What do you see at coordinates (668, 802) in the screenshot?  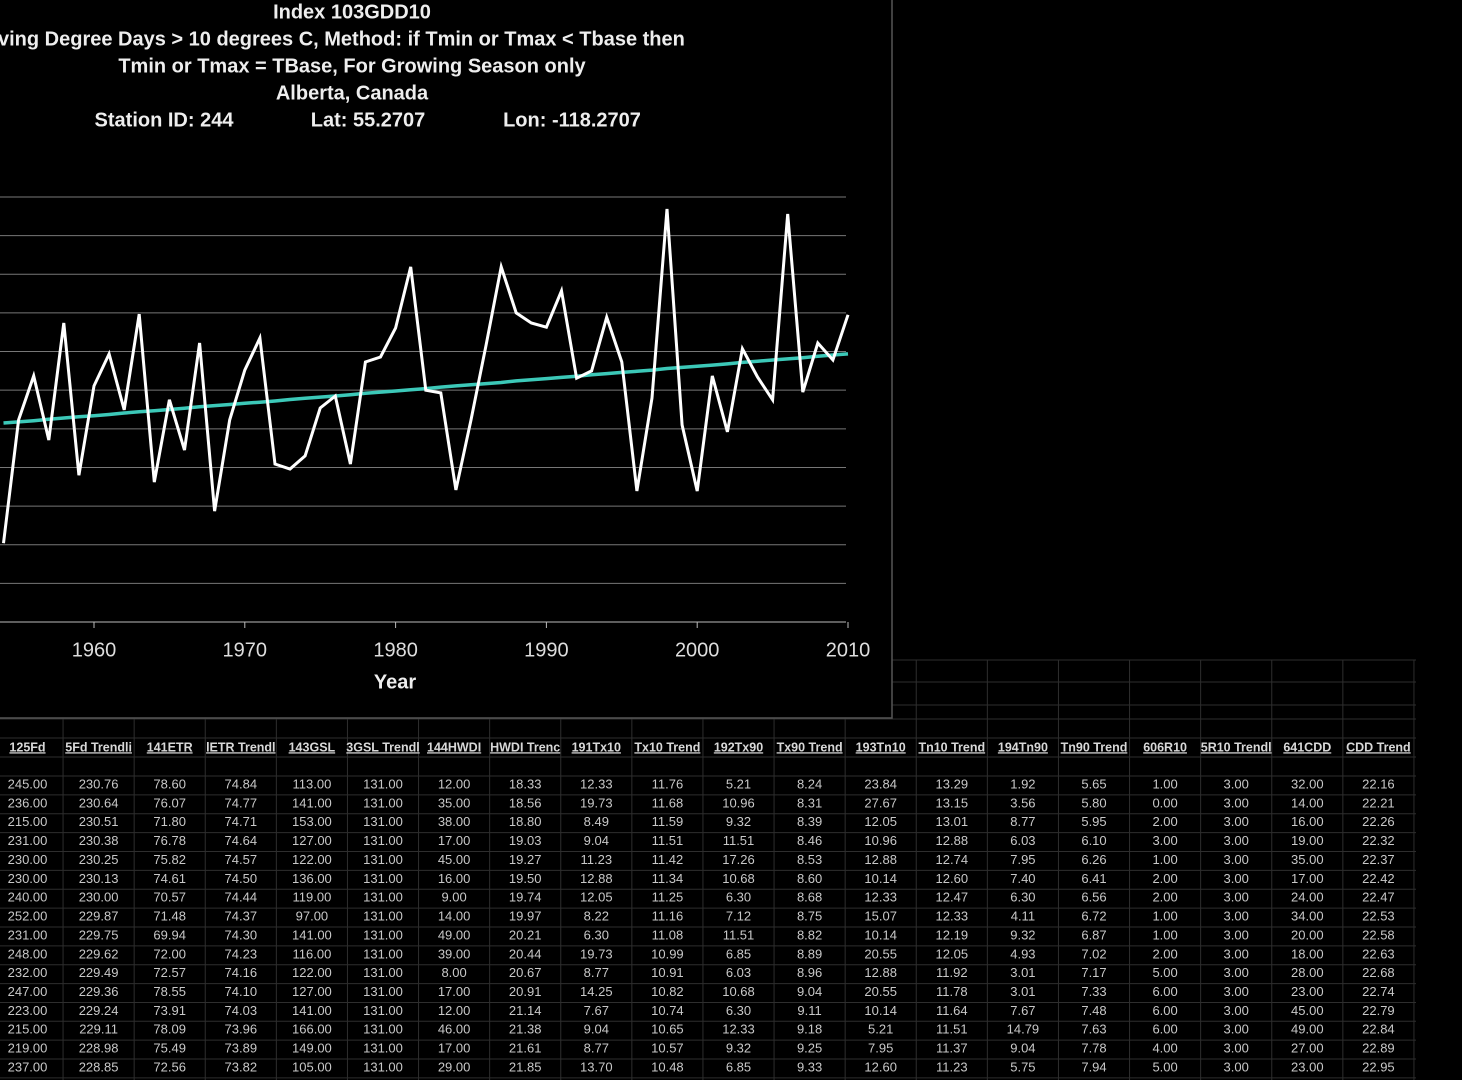 I see `cell: 11.68` at bounding box center [668, 802].